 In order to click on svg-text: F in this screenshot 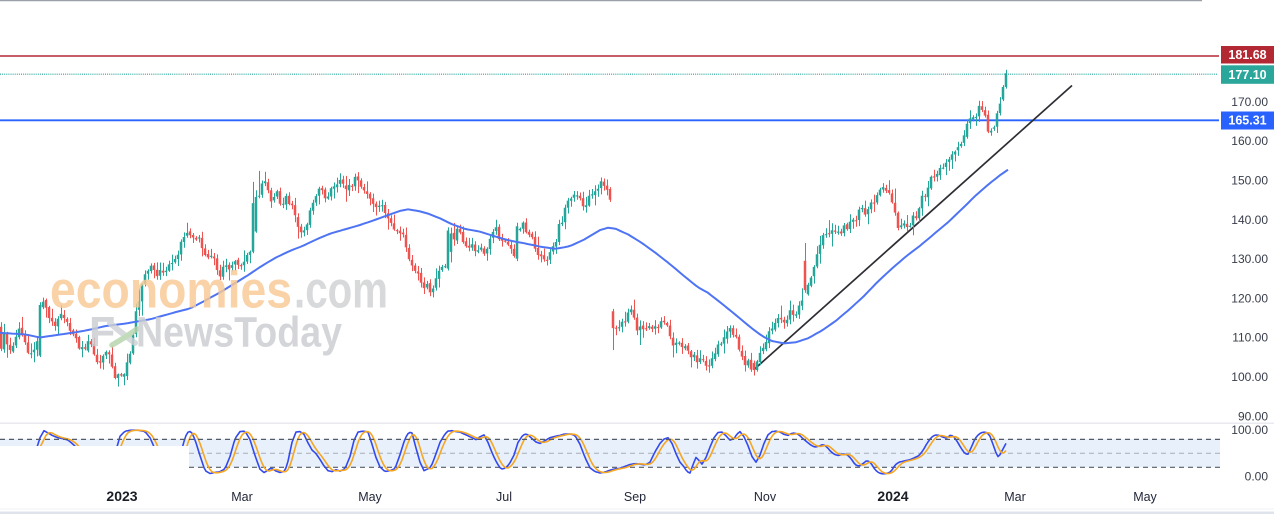, I will do `click(102, 333)`.